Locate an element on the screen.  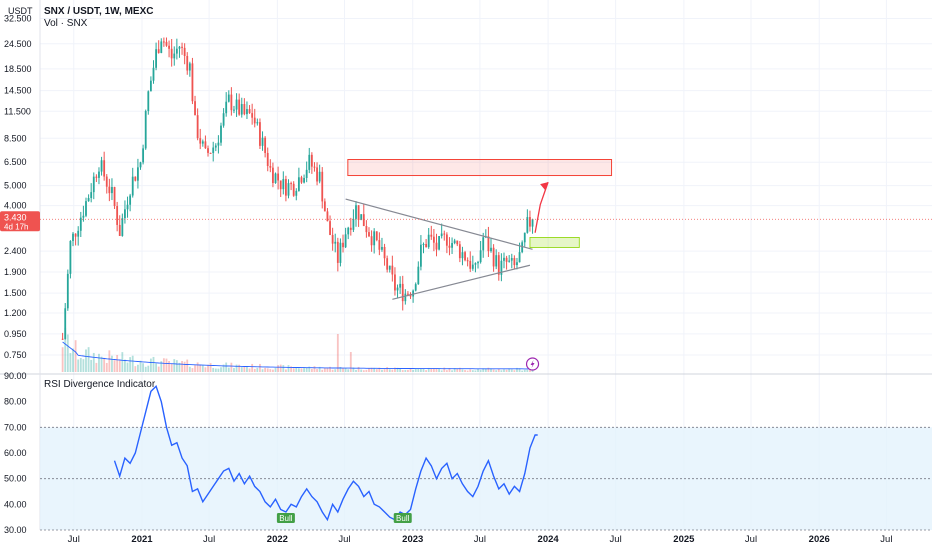
rsi-indicator-title: RSI Divergence Indicator is located at coordinates (100, 384).